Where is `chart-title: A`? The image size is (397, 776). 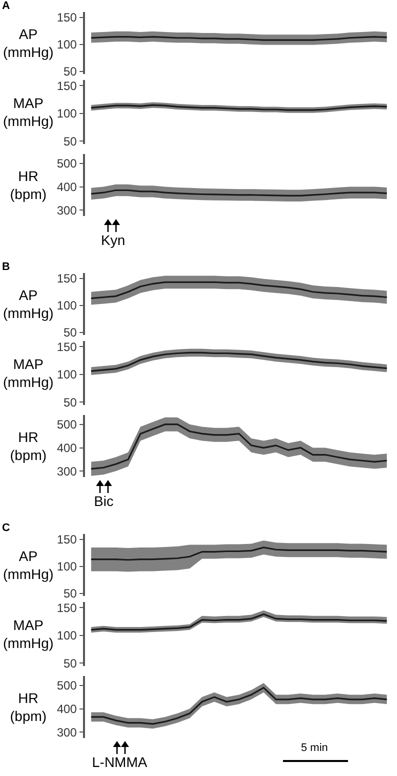
chart-title: A is located at coordinates (6, 6).